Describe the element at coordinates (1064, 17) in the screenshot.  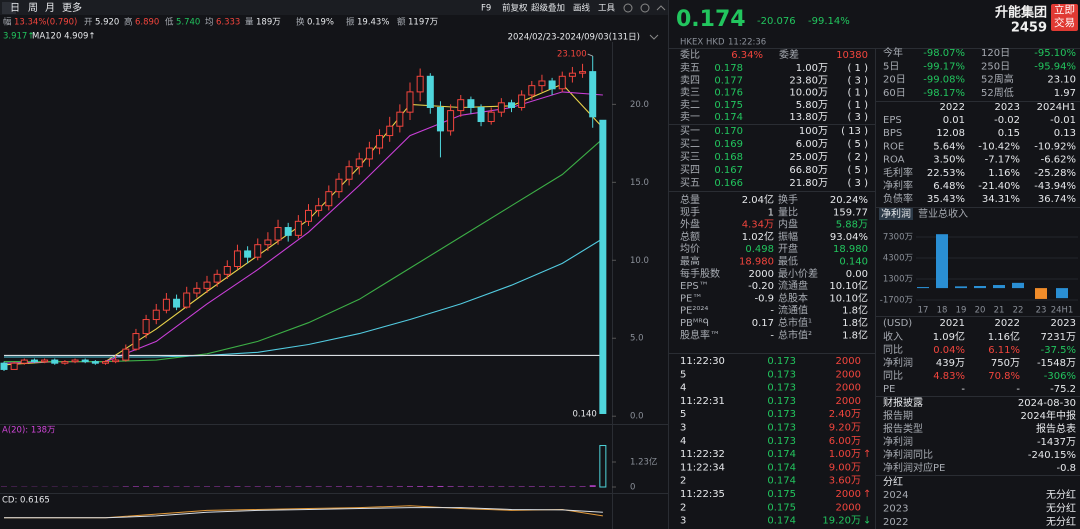
I see `trade-button: 立即交易` at that location.